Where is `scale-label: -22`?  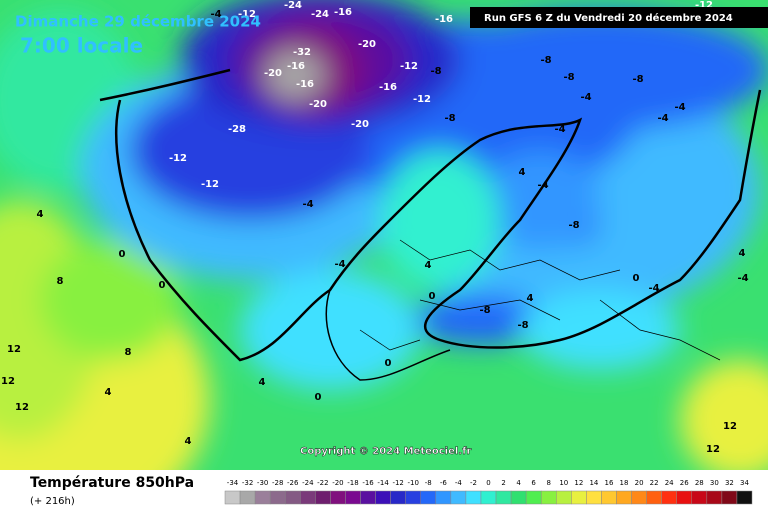
scale-label: -22 is located at coordinates (322, 483).